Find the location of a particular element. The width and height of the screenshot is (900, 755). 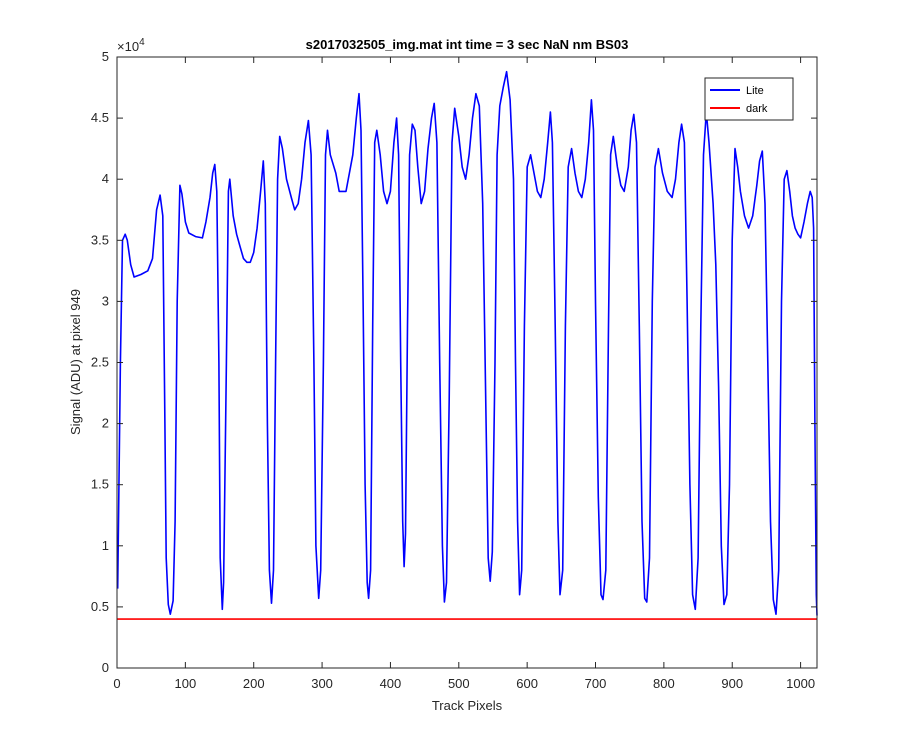

x-tick-label: 900 is located at coordinates (732, 683).